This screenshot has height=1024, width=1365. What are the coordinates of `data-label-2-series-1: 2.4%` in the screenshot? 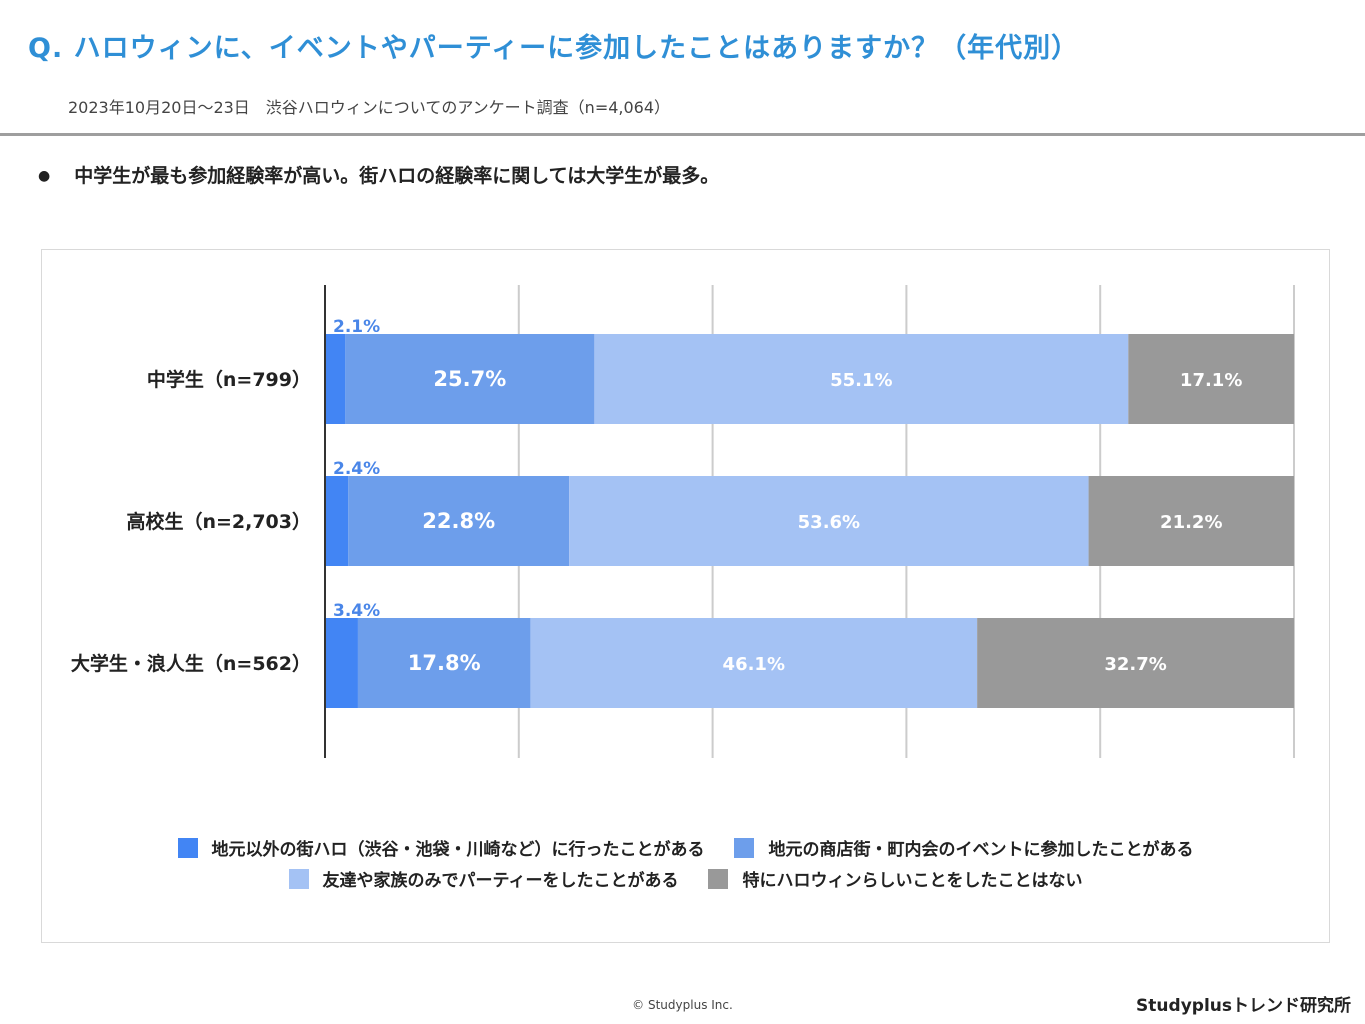 It's located at (356, 469).